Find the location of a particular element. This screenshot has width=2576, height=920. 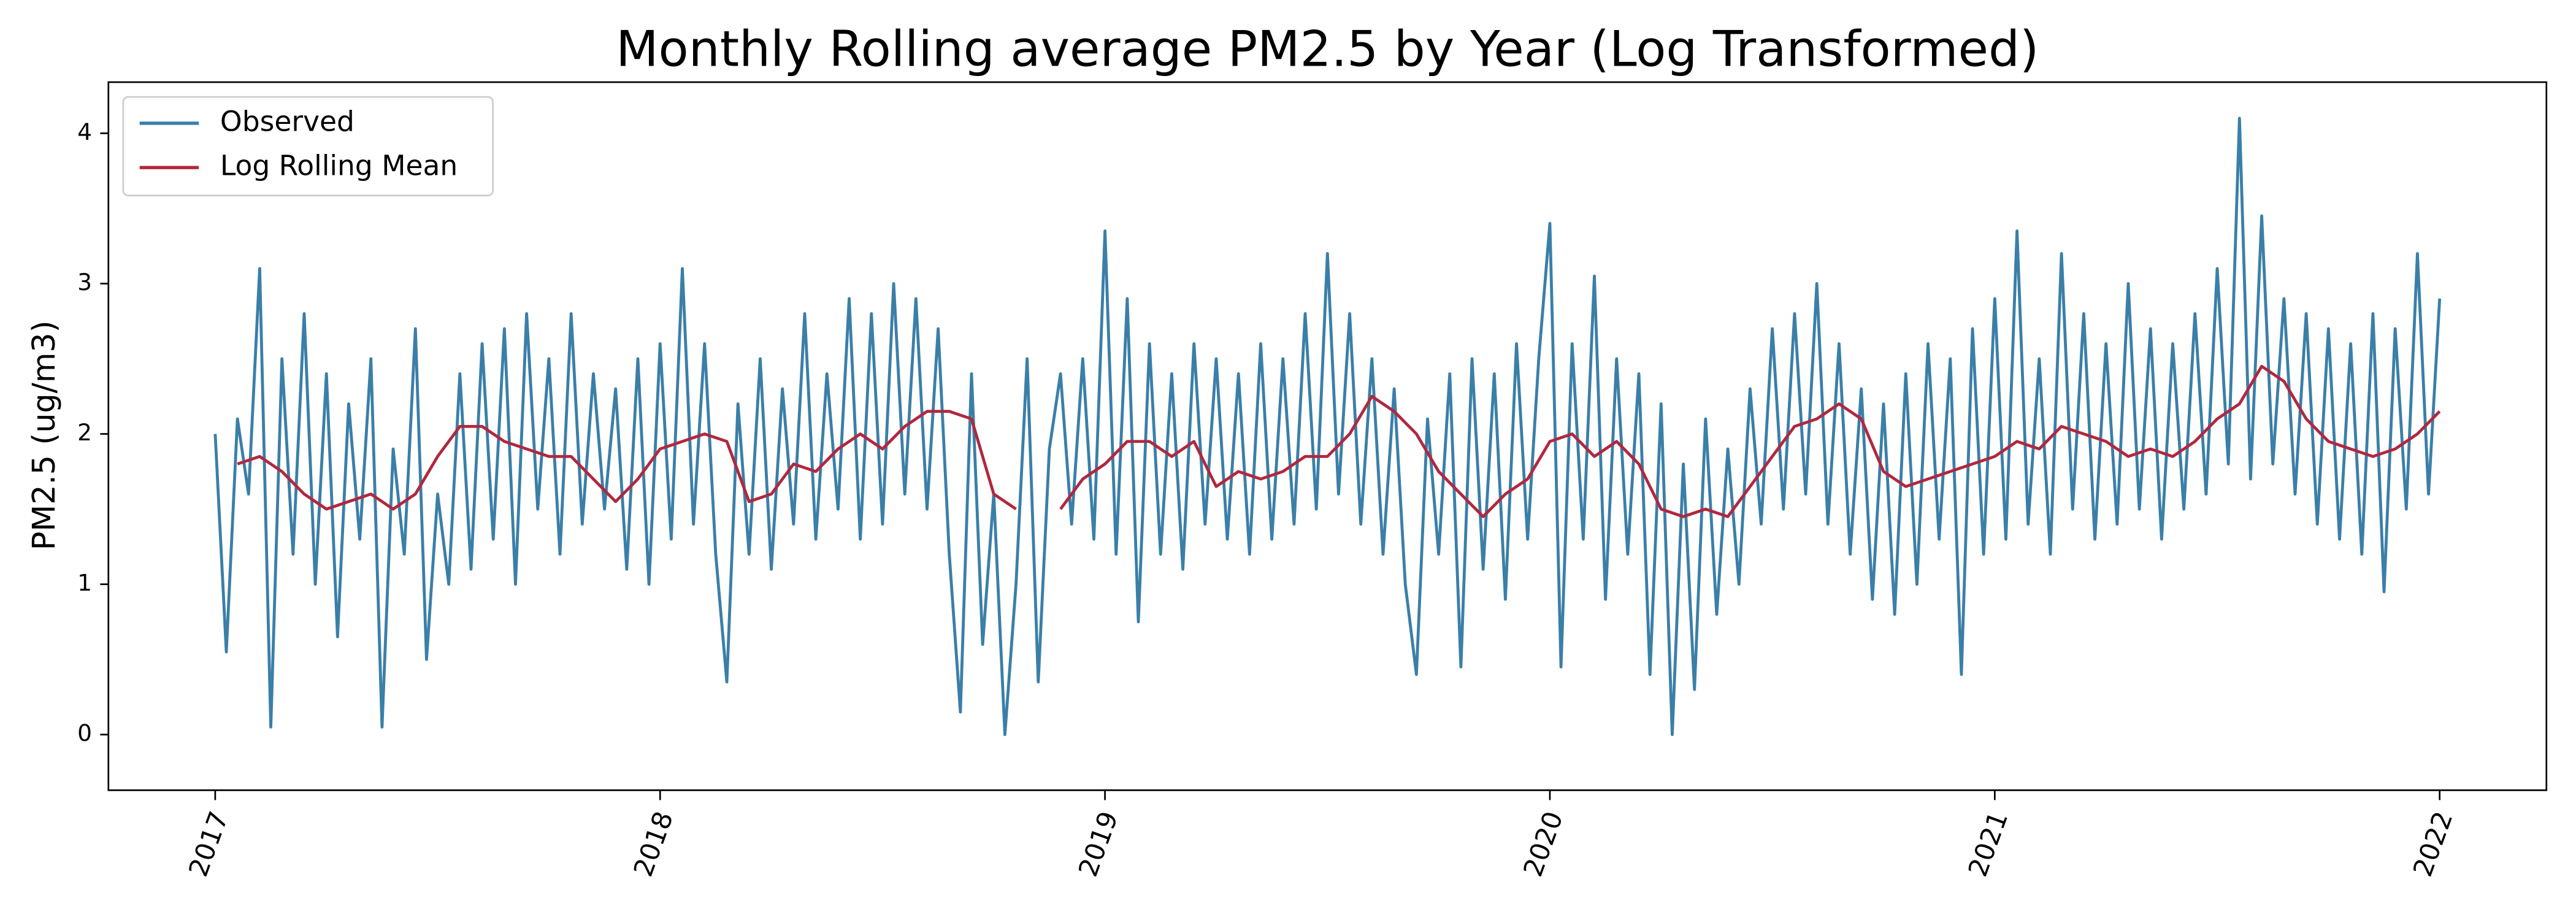

y-axis-label: PM2.5 (ug/m3) is located at coordinates (44, 435).